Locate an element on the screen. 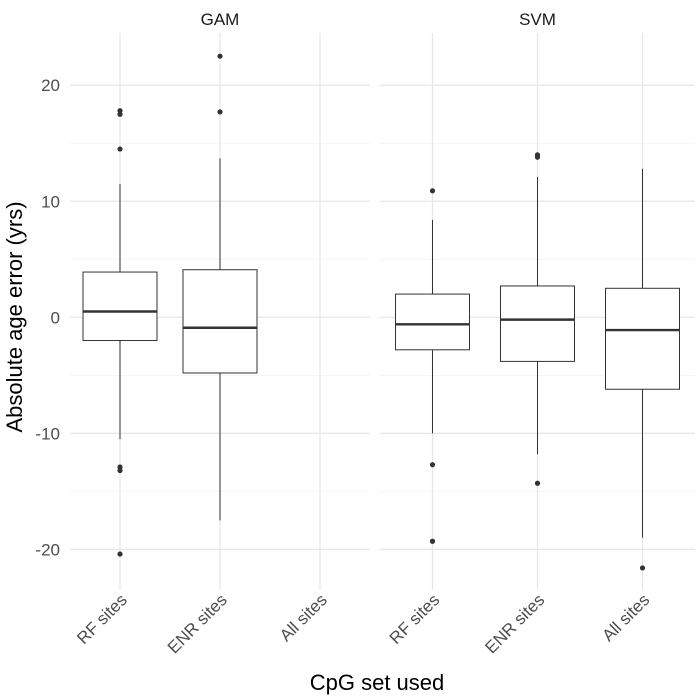  y-tick-label: 20 is located at coordinates (50, 85).